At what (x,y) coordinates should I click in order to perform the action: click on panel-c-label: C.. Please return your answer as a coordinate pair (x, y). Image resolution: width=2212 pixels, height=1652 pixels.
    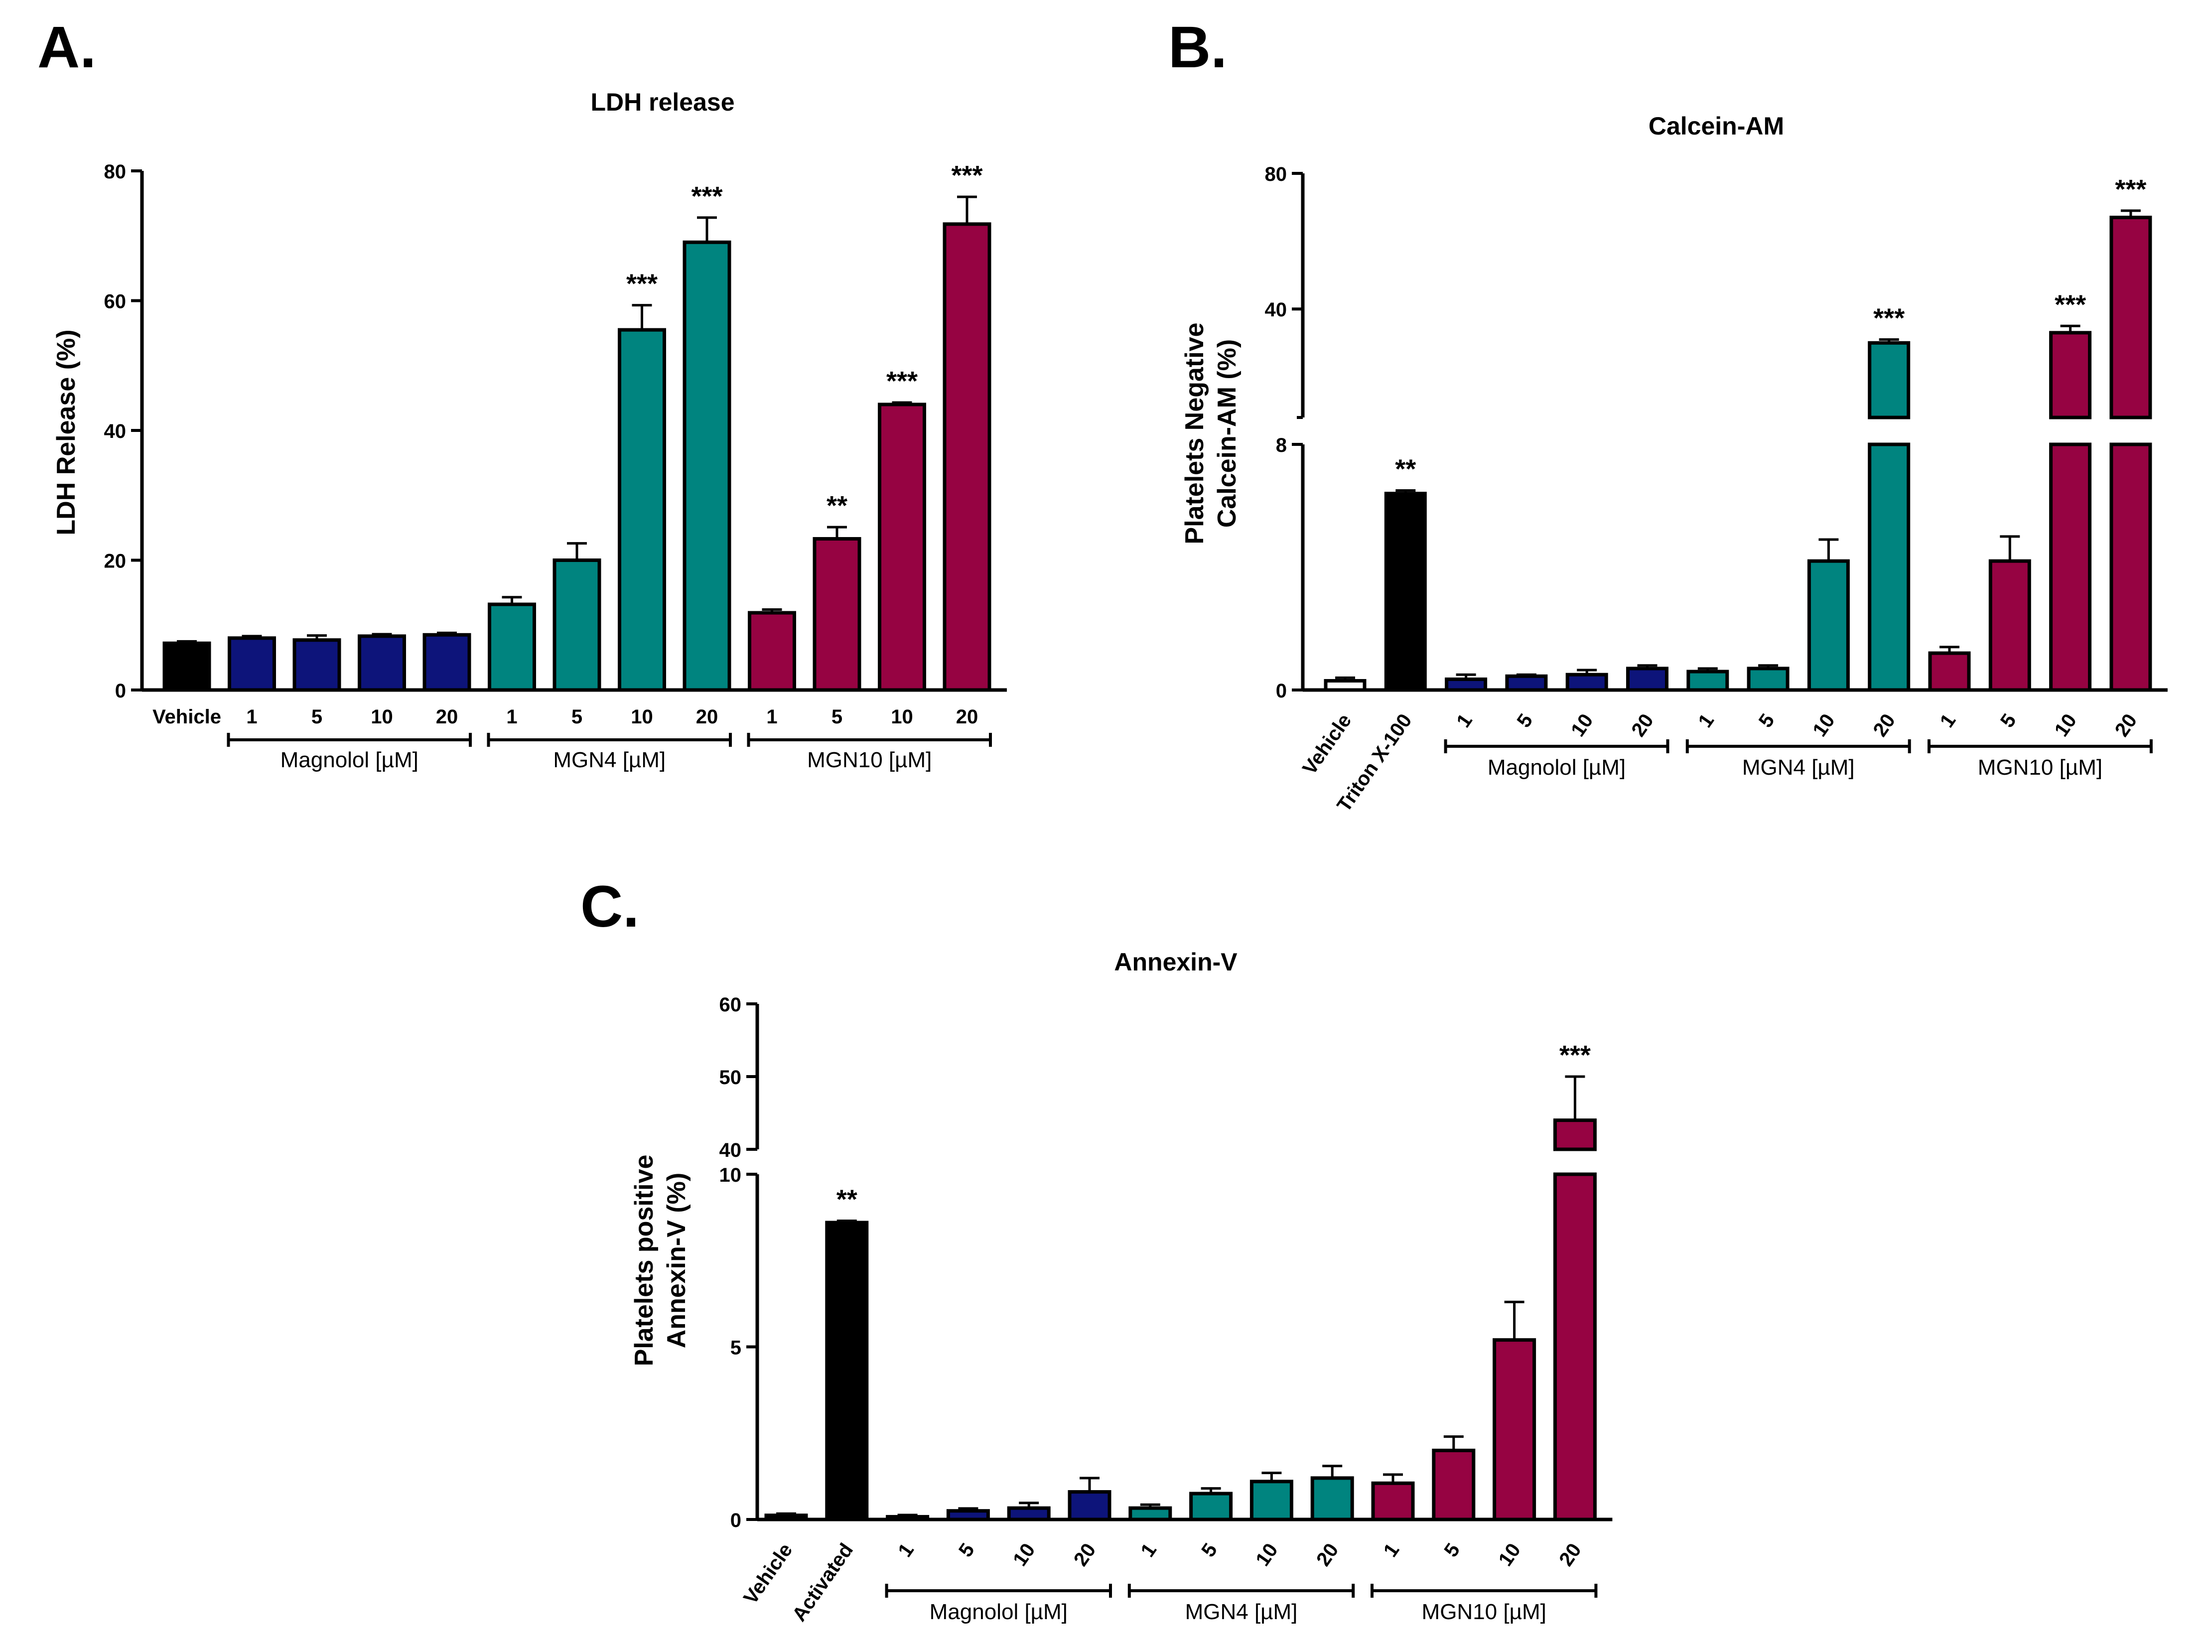
    Looking at the image, I should click on (610, 907).